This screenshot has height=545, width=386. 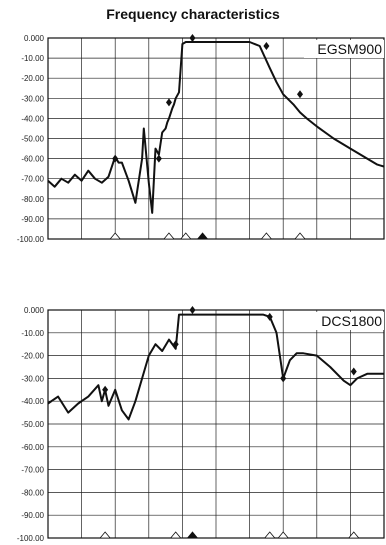 What do you see at coordinates (349, 49) in the screenshot?
I see `chart-label: EGSM900` at bounding box center [349, 49].